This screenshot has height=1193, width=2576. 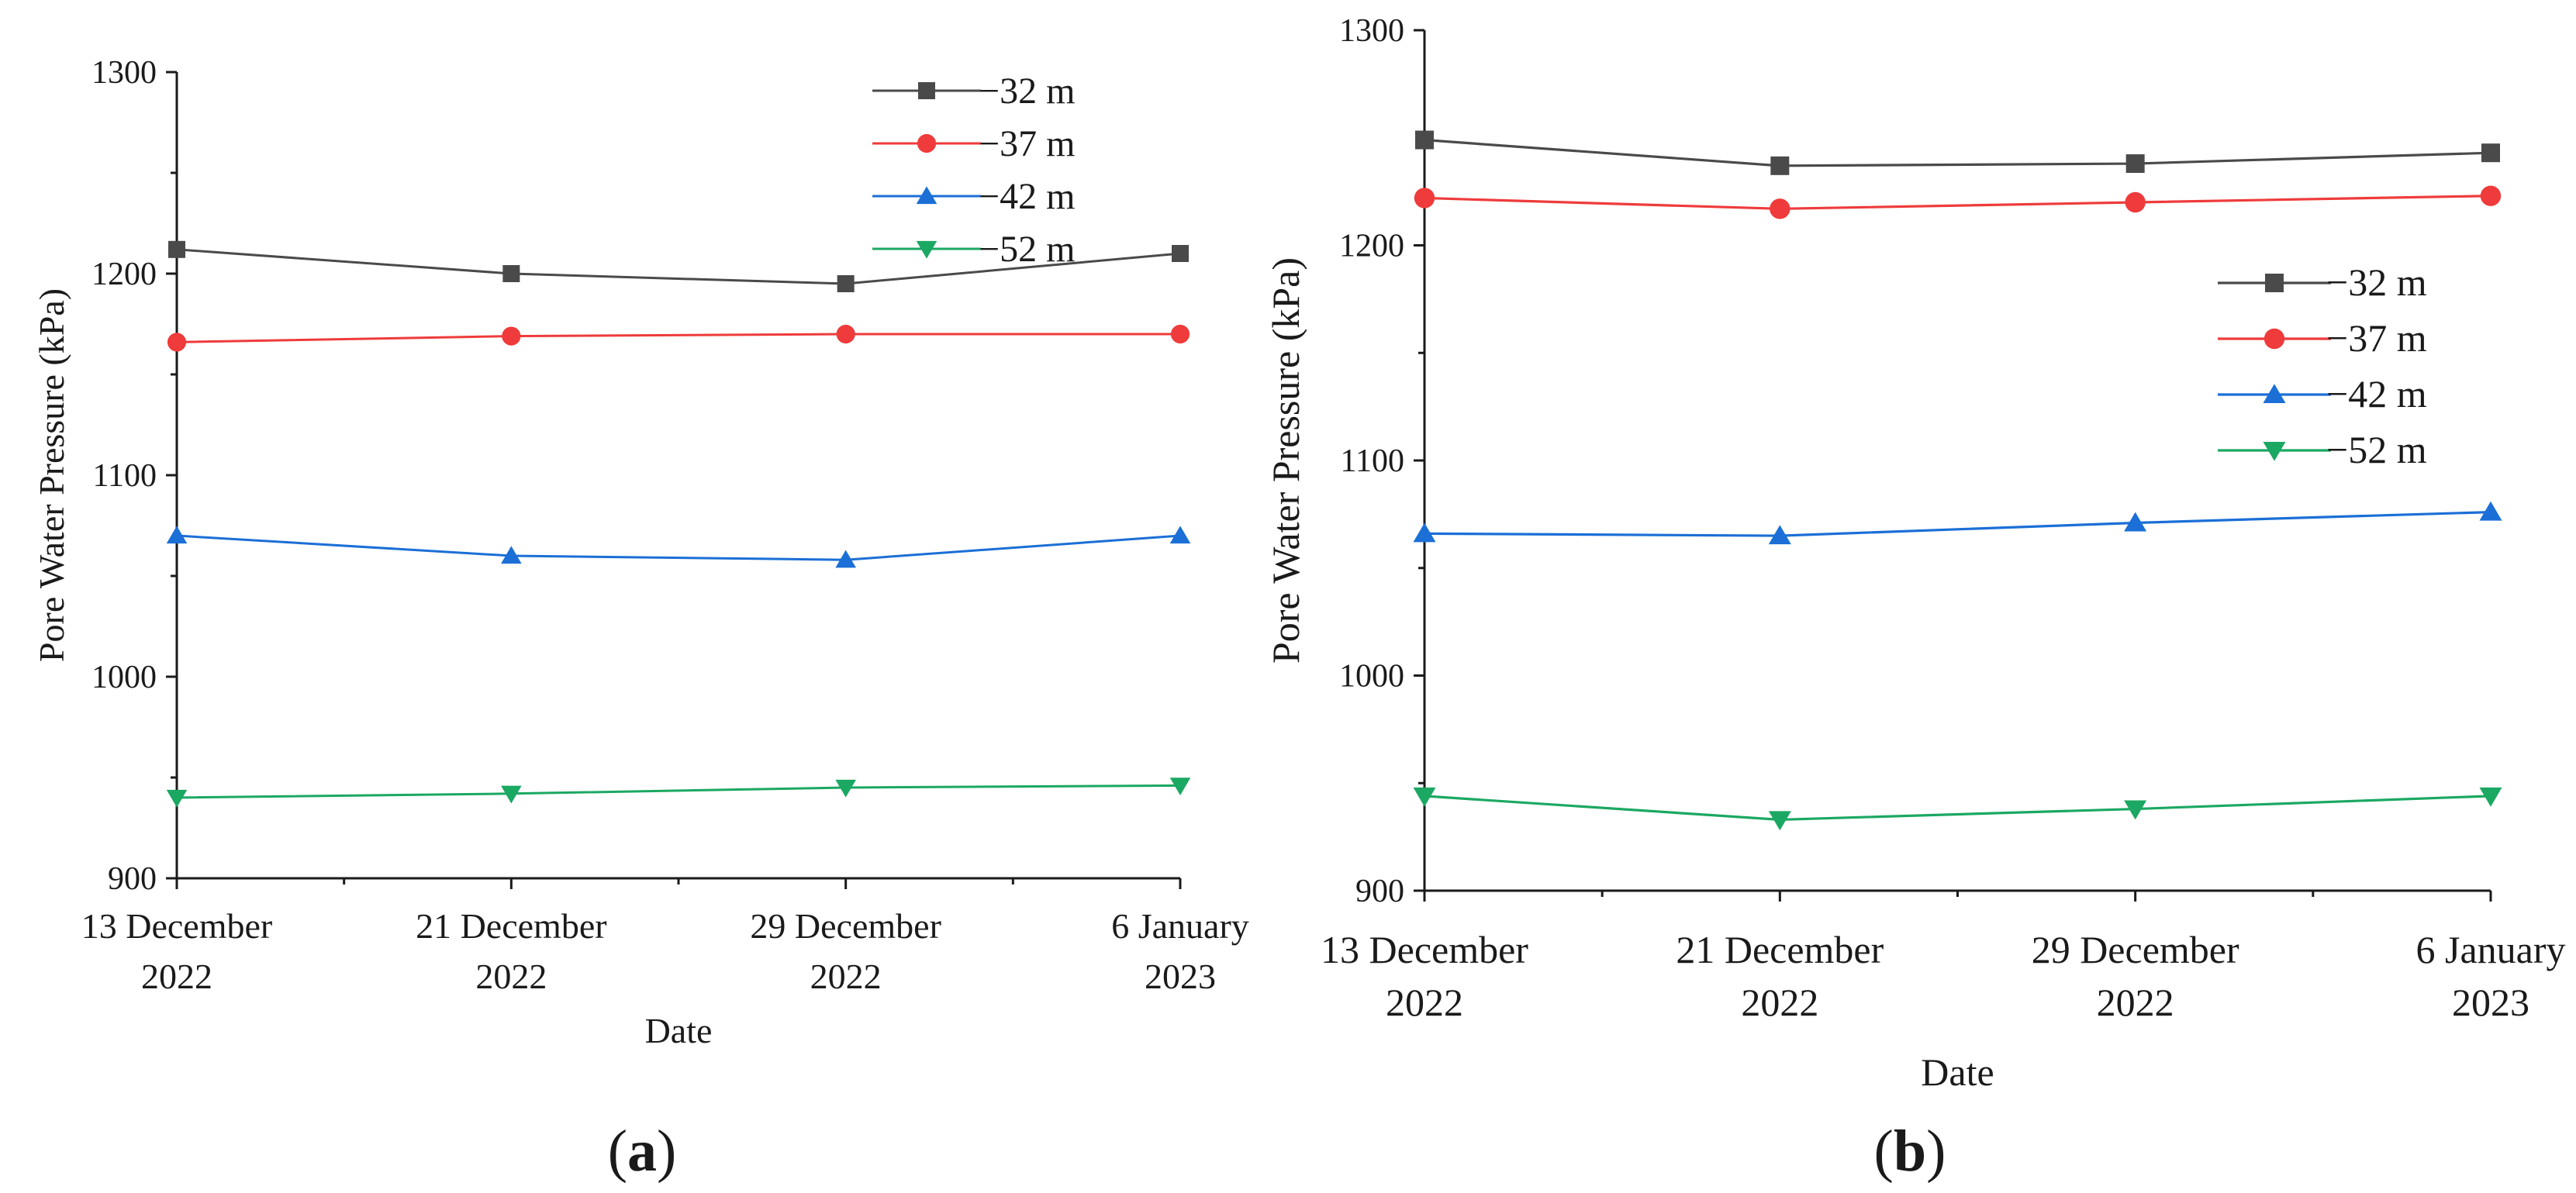 I want to click on panel-label-a: (a), so click(x=642, y=1152).